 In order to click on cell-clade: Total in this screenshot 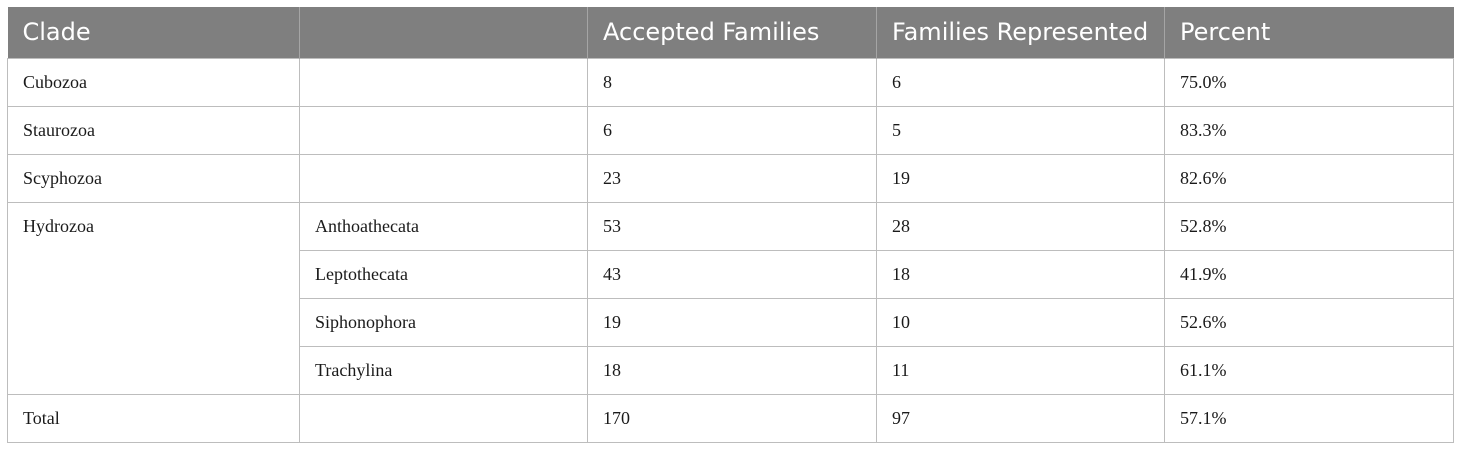, I will do `click(153, 418)`.